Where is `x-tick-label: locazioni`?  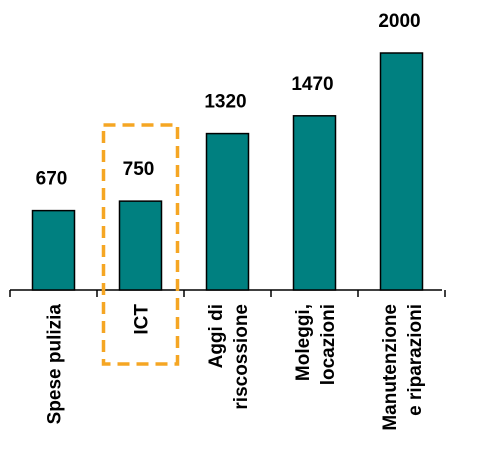 x-tick-label: locazioni is located at coordinates (328, 344).